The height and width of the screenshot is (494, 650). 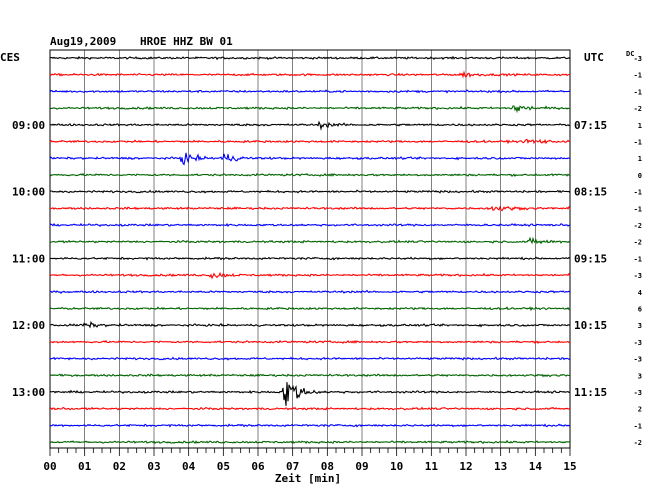 I want to click on x-tick-label: 00, so click(x=49, y=466).